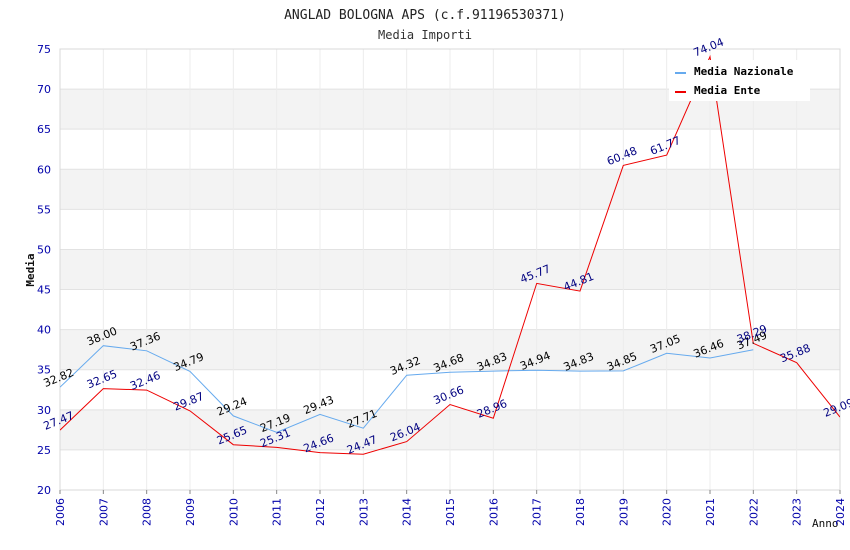  What do you see at coordinates (537, 512) in the screenshot?
I see `x-tick-label: 2017` at bounding box center [537, 512].